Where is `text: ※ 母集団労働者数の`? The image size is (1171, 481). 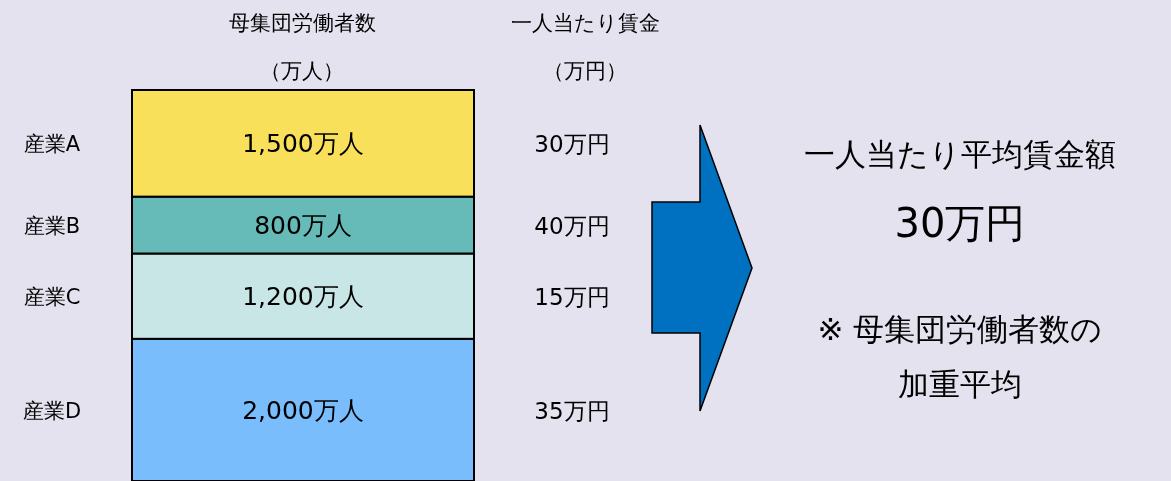 text: ※ 母集団労働者数の is located at coordinates (960, 329).